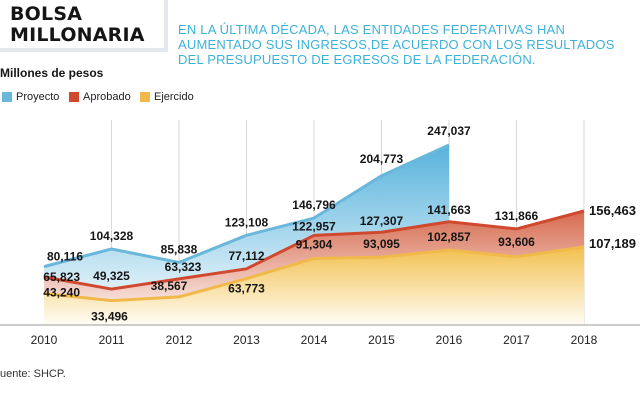 This screenshot has width=640, height=400. I want to click on data-label-ejercido-2014: 91,304, so click(314, 244).